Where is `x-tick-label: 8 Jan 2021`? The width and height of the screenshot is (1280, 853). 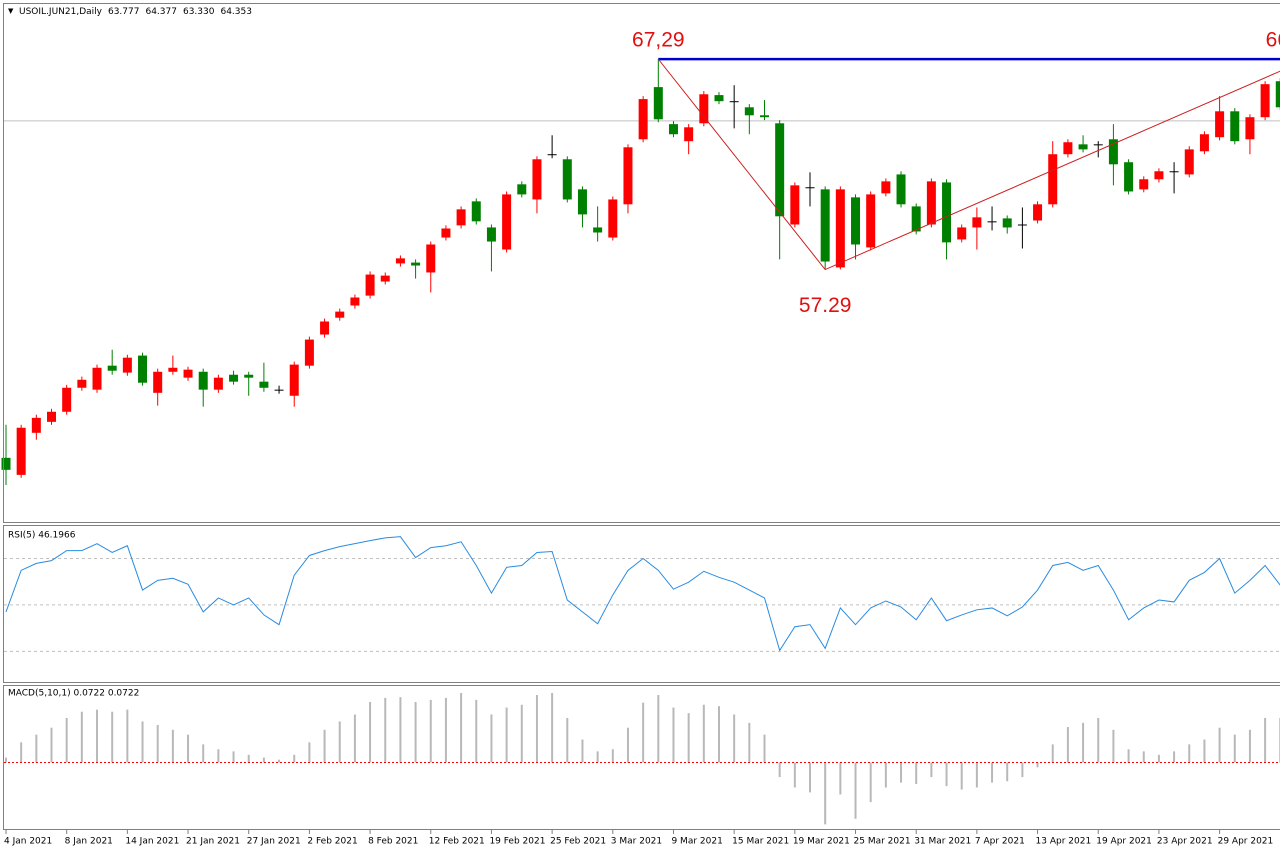
x-tick-label: 8 Jan 2021 is located at coordinates (89, 842).